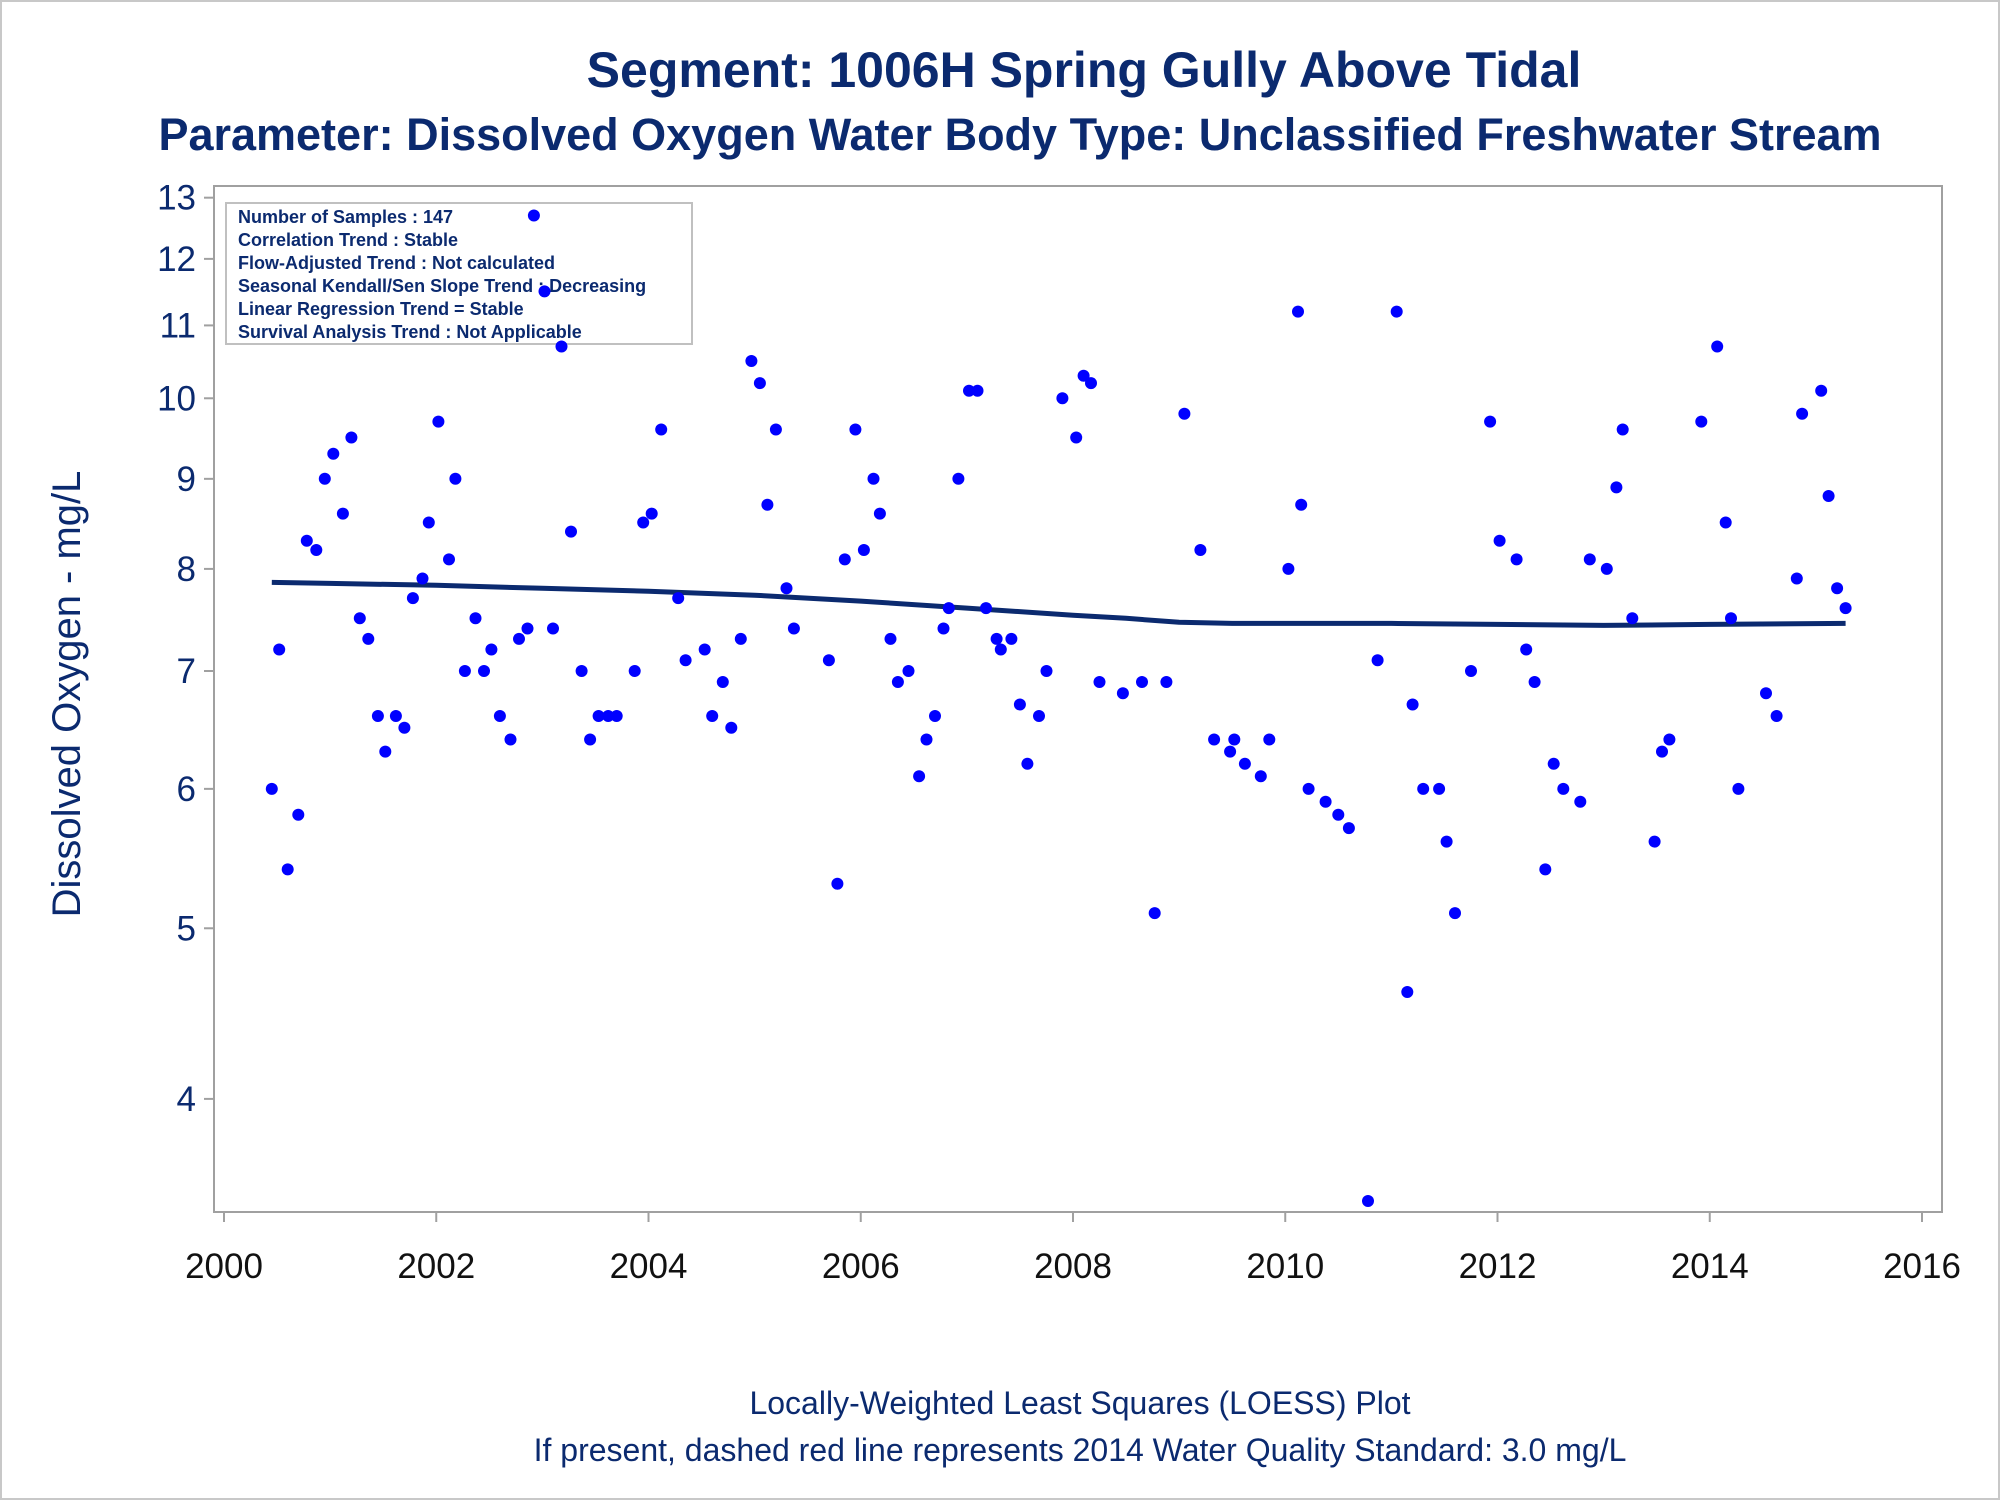  What do you see at coordinates (186, 1099) in the screenshot?
I see `y-tick-label: 4` at bounding box center [186, 1099].